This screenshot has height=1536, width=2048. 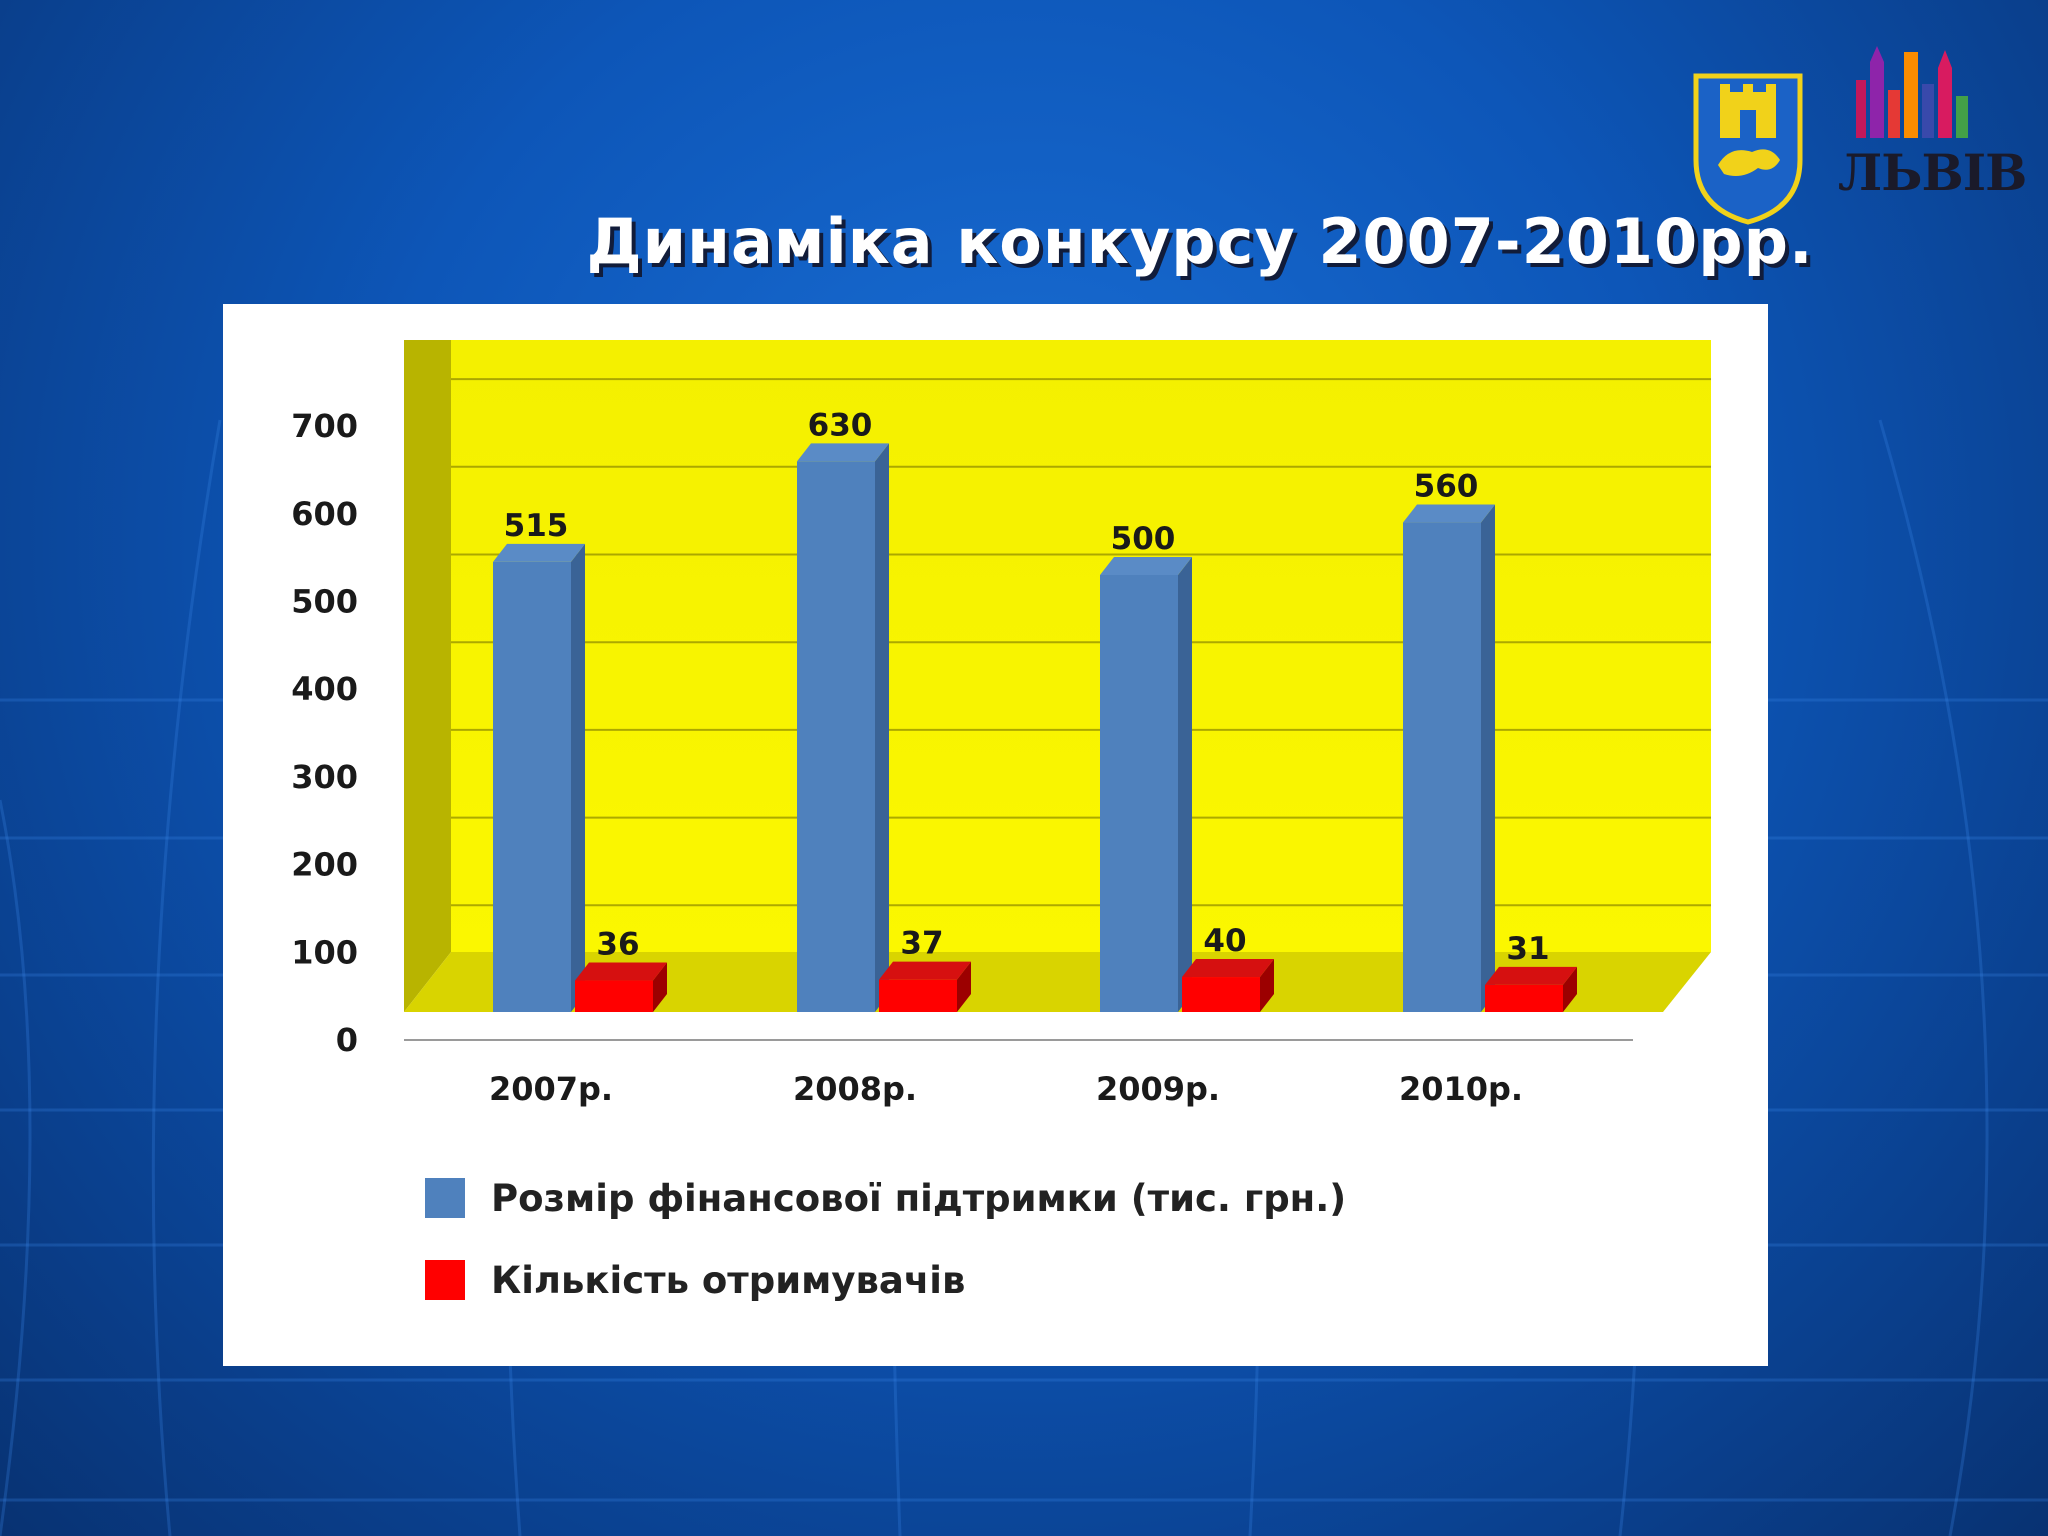 I want to click on y-tick-label: 500, so click(x=324, y=602).